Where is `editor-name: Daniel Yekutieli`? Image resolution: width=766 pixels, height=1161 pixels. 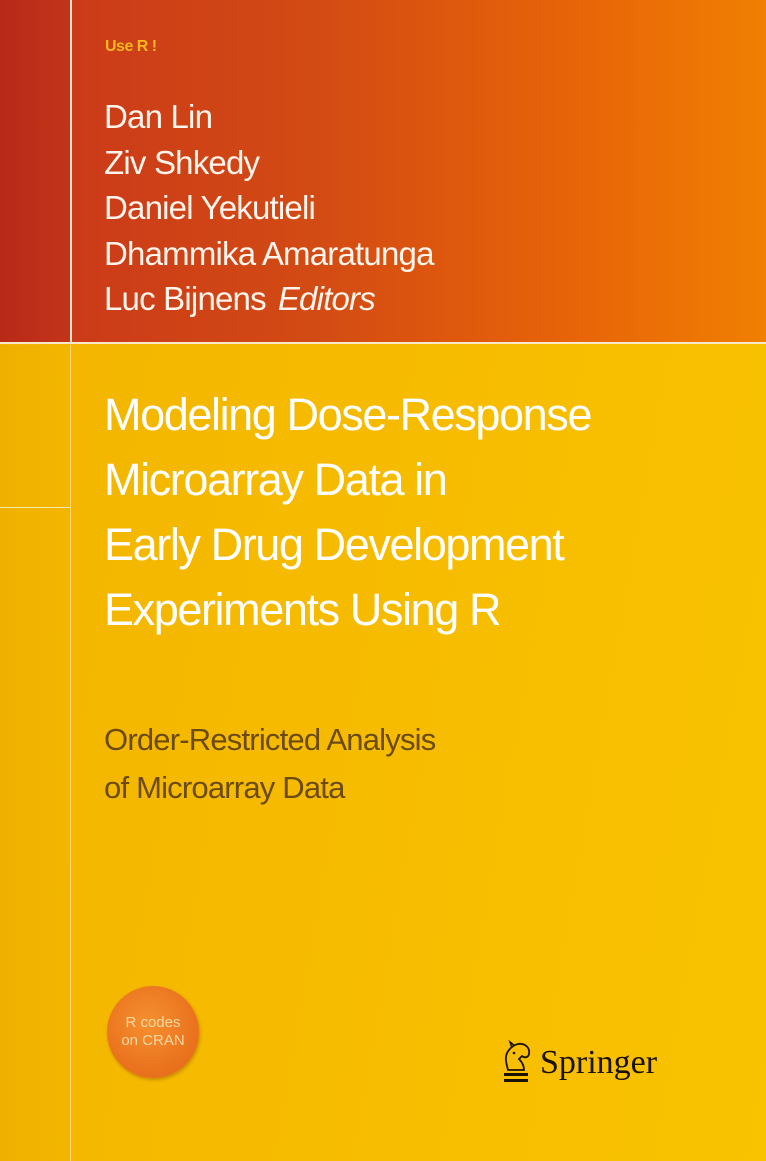 editor-name: Daniel Yekutieli is located at coordinates (210, 207).